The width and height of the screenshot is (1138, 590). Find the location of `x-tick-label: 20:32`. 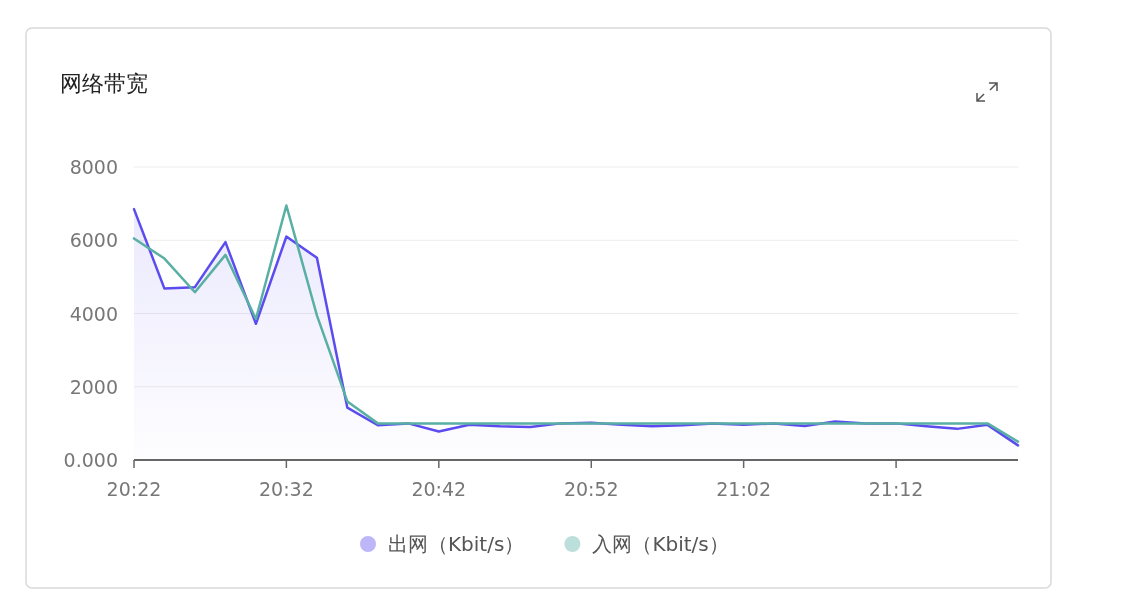

x-tick-label: 20:32 is located at coordinates (286, 489).